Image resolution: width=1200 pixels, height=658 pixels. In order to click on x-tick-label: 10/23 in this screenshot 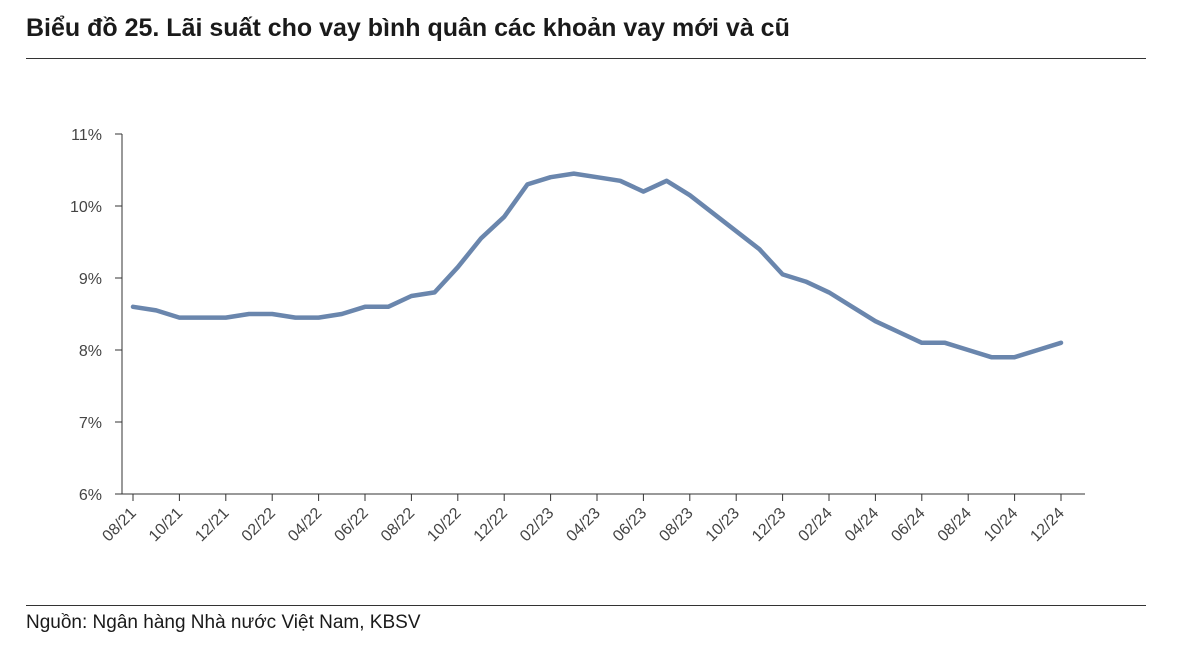, I will do `click(723, 525)`.